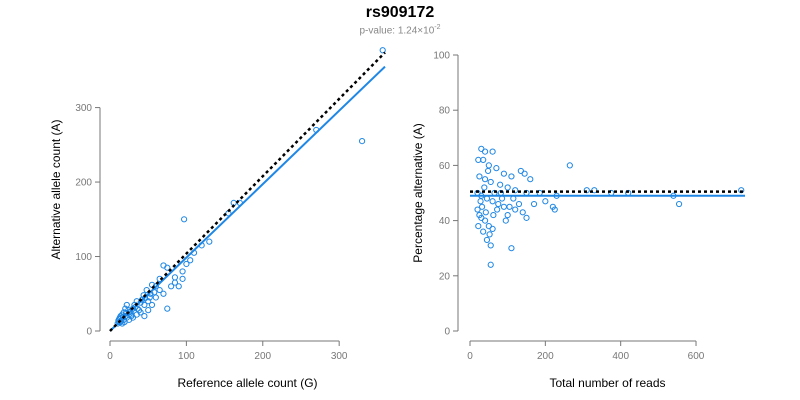 This screenshot has height=400, width=800. Describe the element at coordinates (586, 351) in the screenshot. I see `right-x-axis: 0 200 400 600` at that location.